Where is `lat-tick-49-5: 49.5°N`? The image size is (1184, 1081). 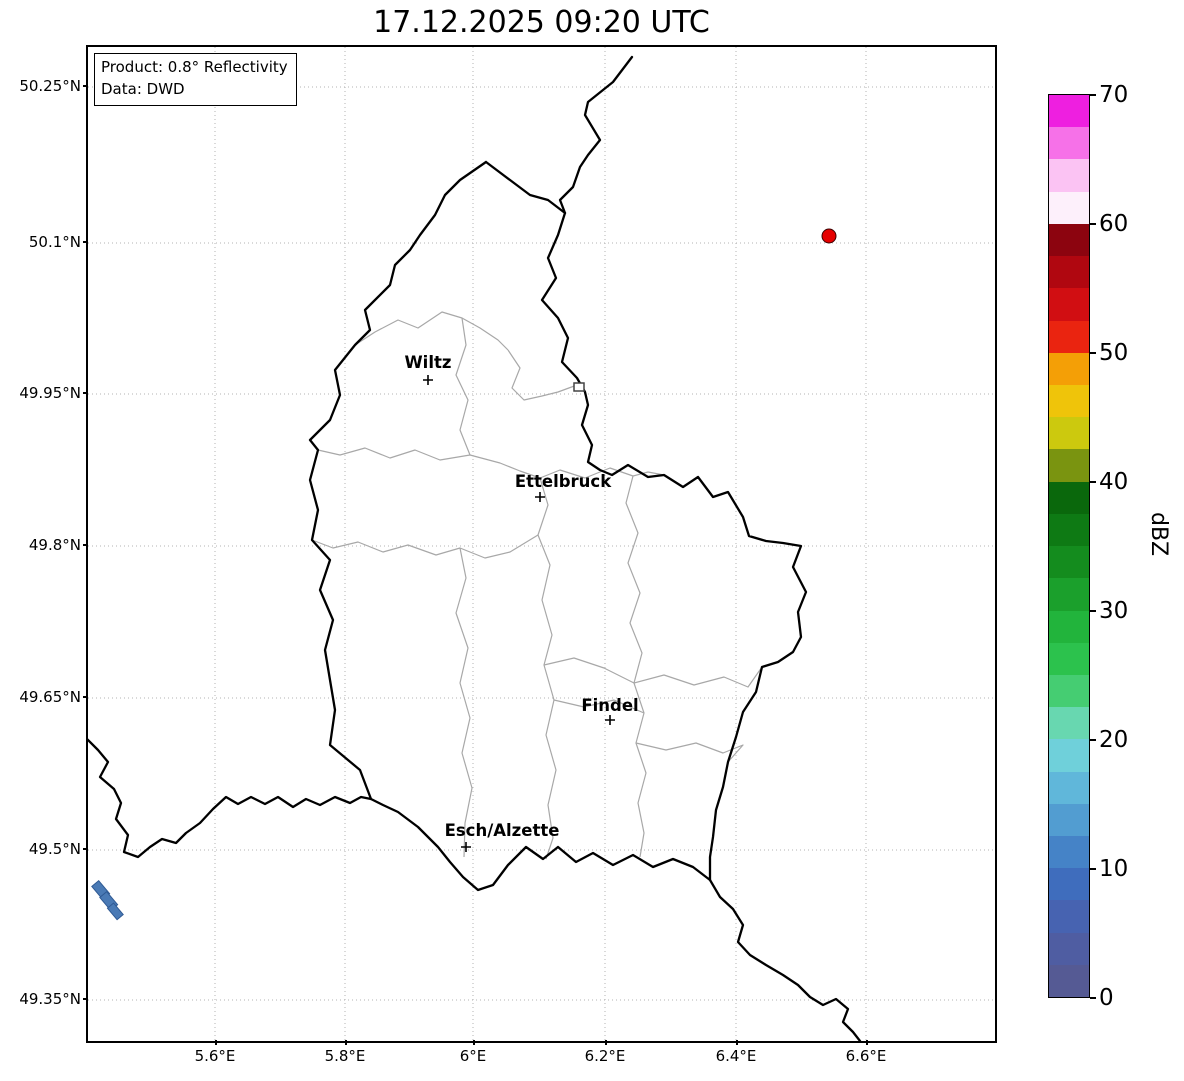 lat-tick-49-5: 49.5°N is located at coordinates (44, 849).